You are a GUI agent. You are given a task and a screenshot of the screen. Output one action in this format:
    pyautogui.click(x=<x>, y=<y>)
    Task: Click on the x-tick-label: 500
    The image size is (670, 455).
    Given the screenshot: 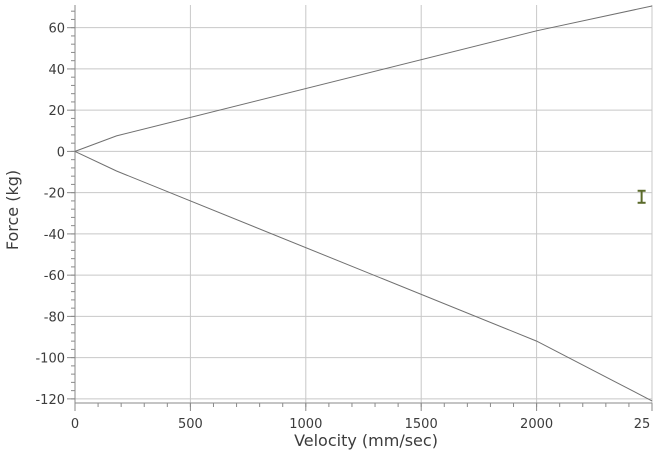 What is the action you would take?
    pyautogui.click(x=190, y=424)
    